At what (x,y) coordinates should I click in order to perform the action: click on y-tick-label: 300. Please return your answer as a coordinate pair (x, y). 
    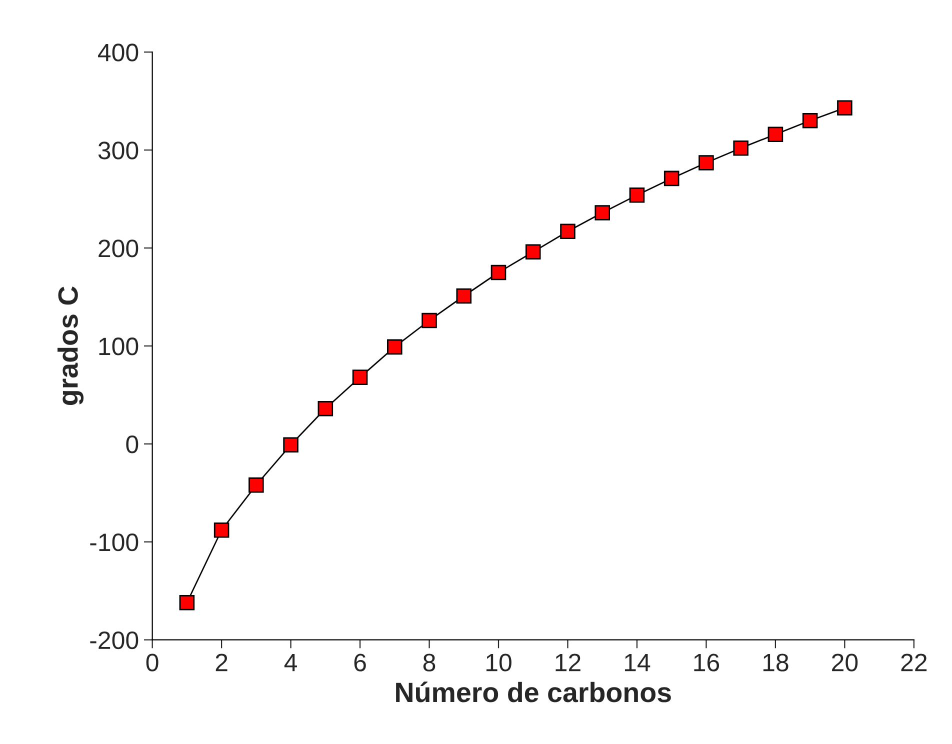
    Looking at the image, I should click on (118, 151).